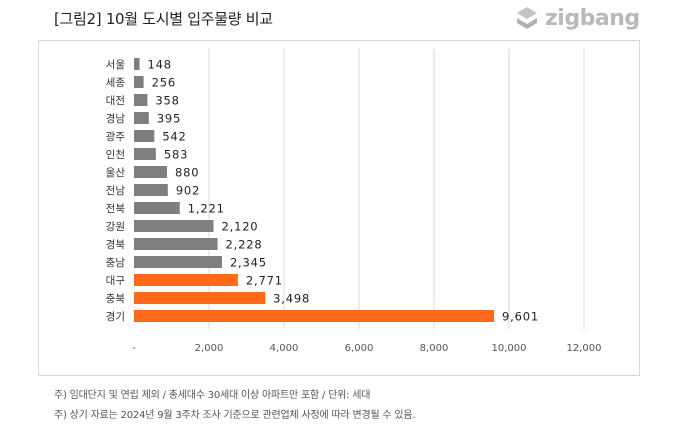 The image size is (680, 448). What do you see at coordinates (167, 101) in the screenshot?
I see `value-label: 358` at bounding box center [167, 101].